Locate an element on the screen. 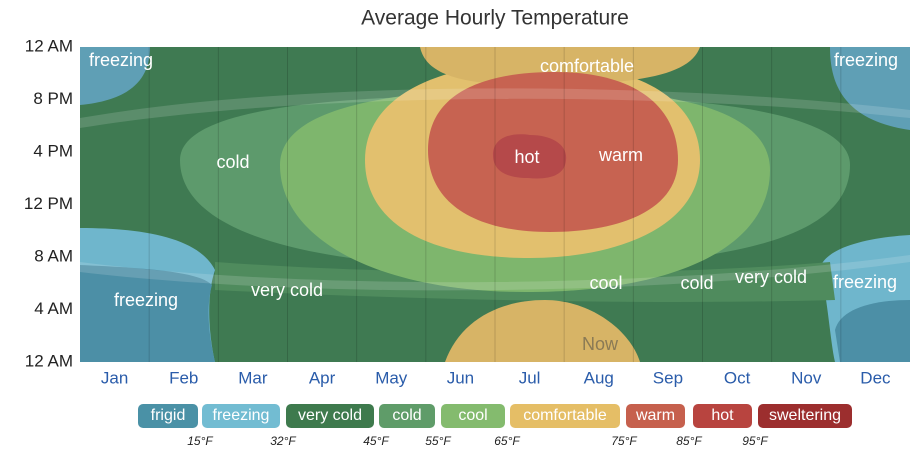 Image resolution: width=921 pixels, height=462 pixels. y-axis-label: 4 PM is located at coordinates (53, 150).